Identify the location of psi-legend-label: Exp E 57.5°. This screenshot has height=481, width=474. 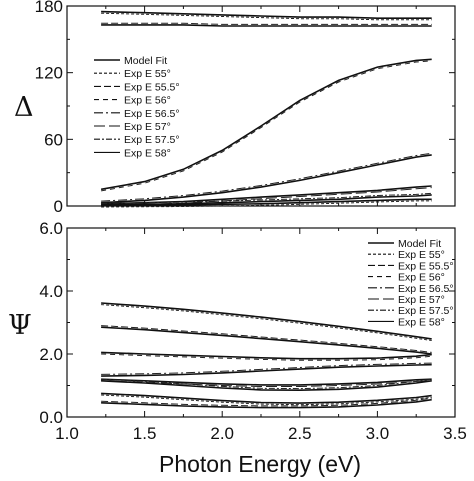
(426, 311).